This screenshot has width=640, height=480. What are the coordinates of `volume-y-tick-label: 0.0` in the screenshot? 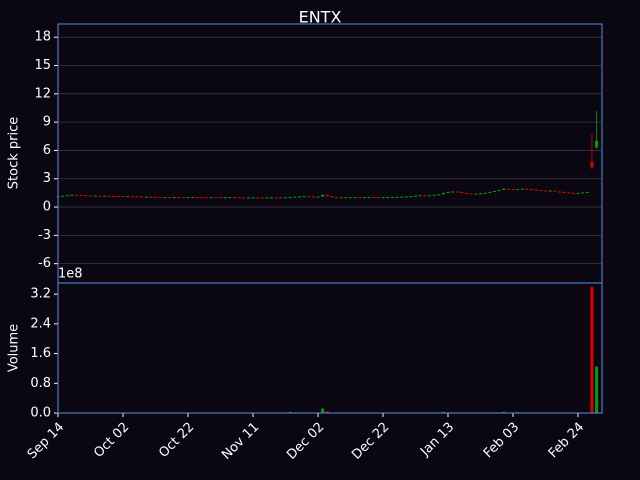 It's located at (40, 413).